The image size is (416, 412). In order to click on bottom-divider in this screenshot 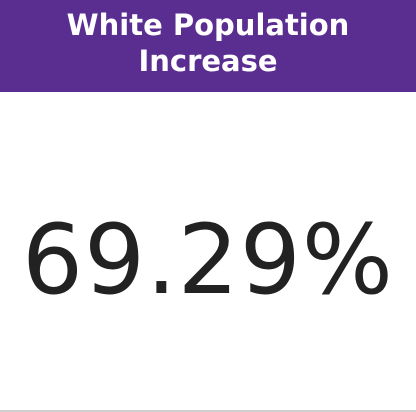, I will do `click(208, 411)`.